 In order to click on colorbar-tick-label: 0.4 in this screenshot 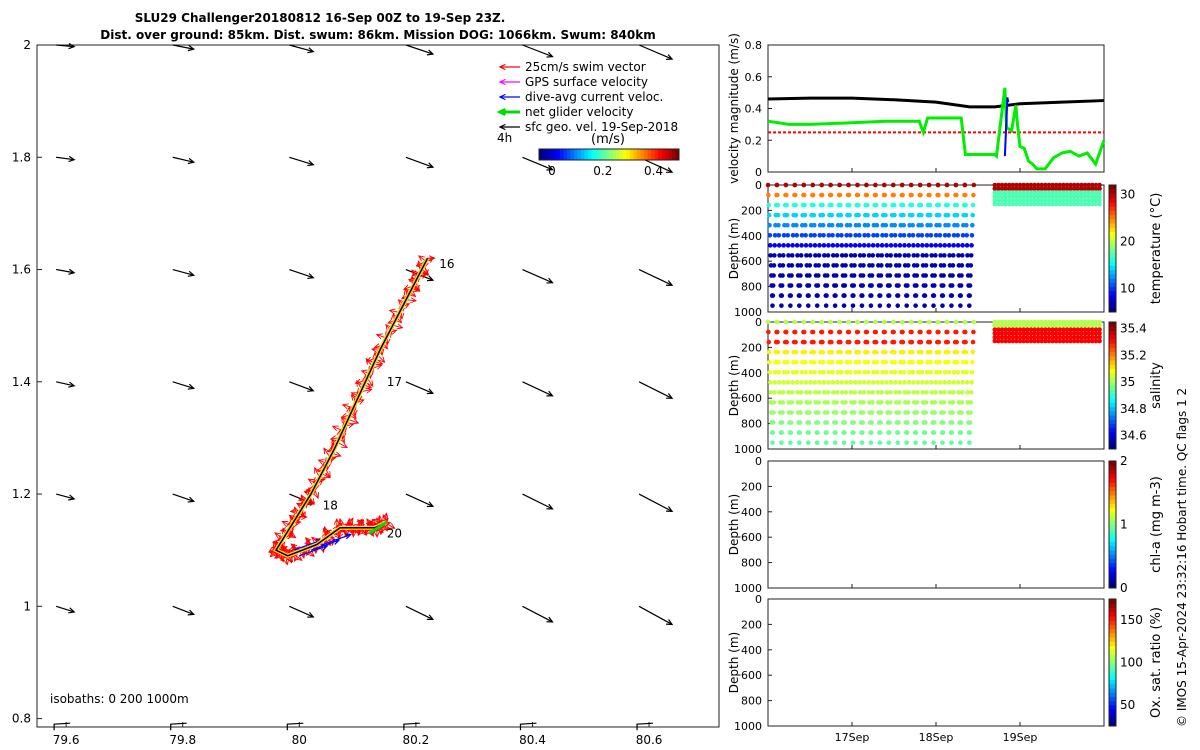, I will do `click(653, 171)`.